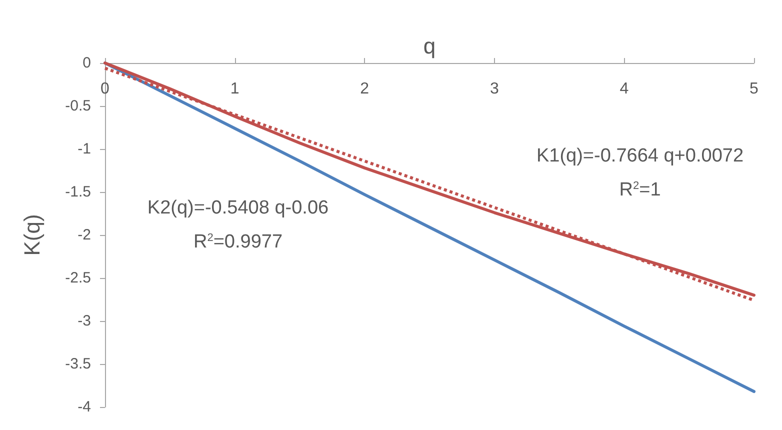  What do you see at coordinates (640, 156) in the screenshot?
I see `annotation: K1(q)=-0.7664 q+0.0072` at bounding box center [640, 156].